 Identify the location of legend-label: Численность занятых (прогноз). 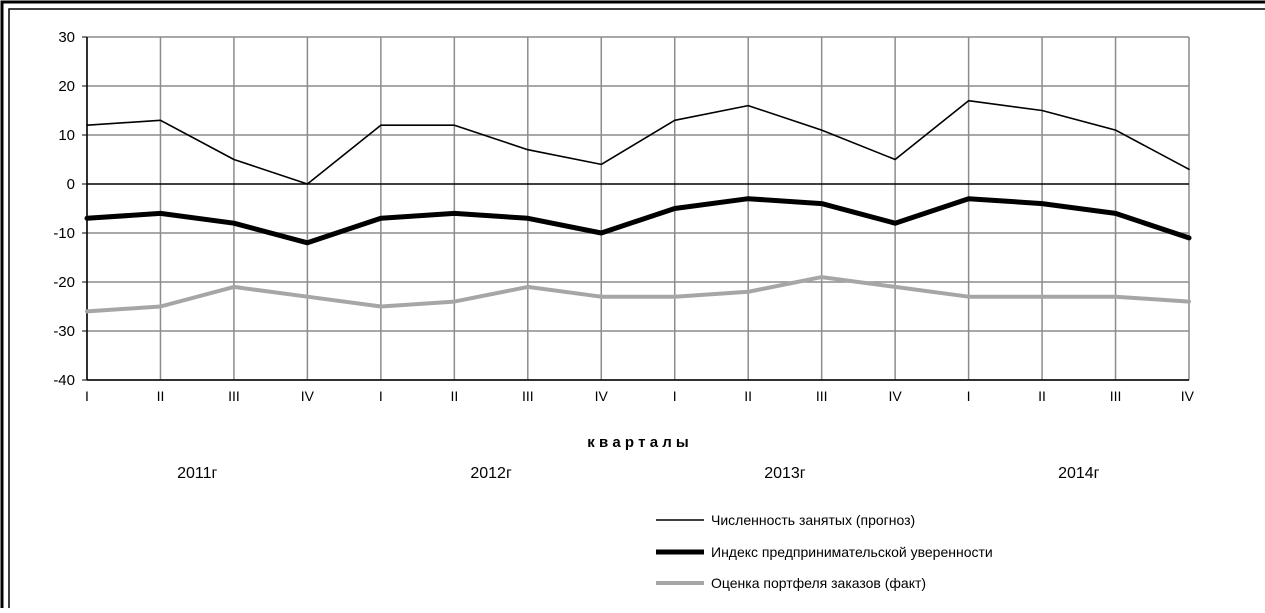
(813, 520).